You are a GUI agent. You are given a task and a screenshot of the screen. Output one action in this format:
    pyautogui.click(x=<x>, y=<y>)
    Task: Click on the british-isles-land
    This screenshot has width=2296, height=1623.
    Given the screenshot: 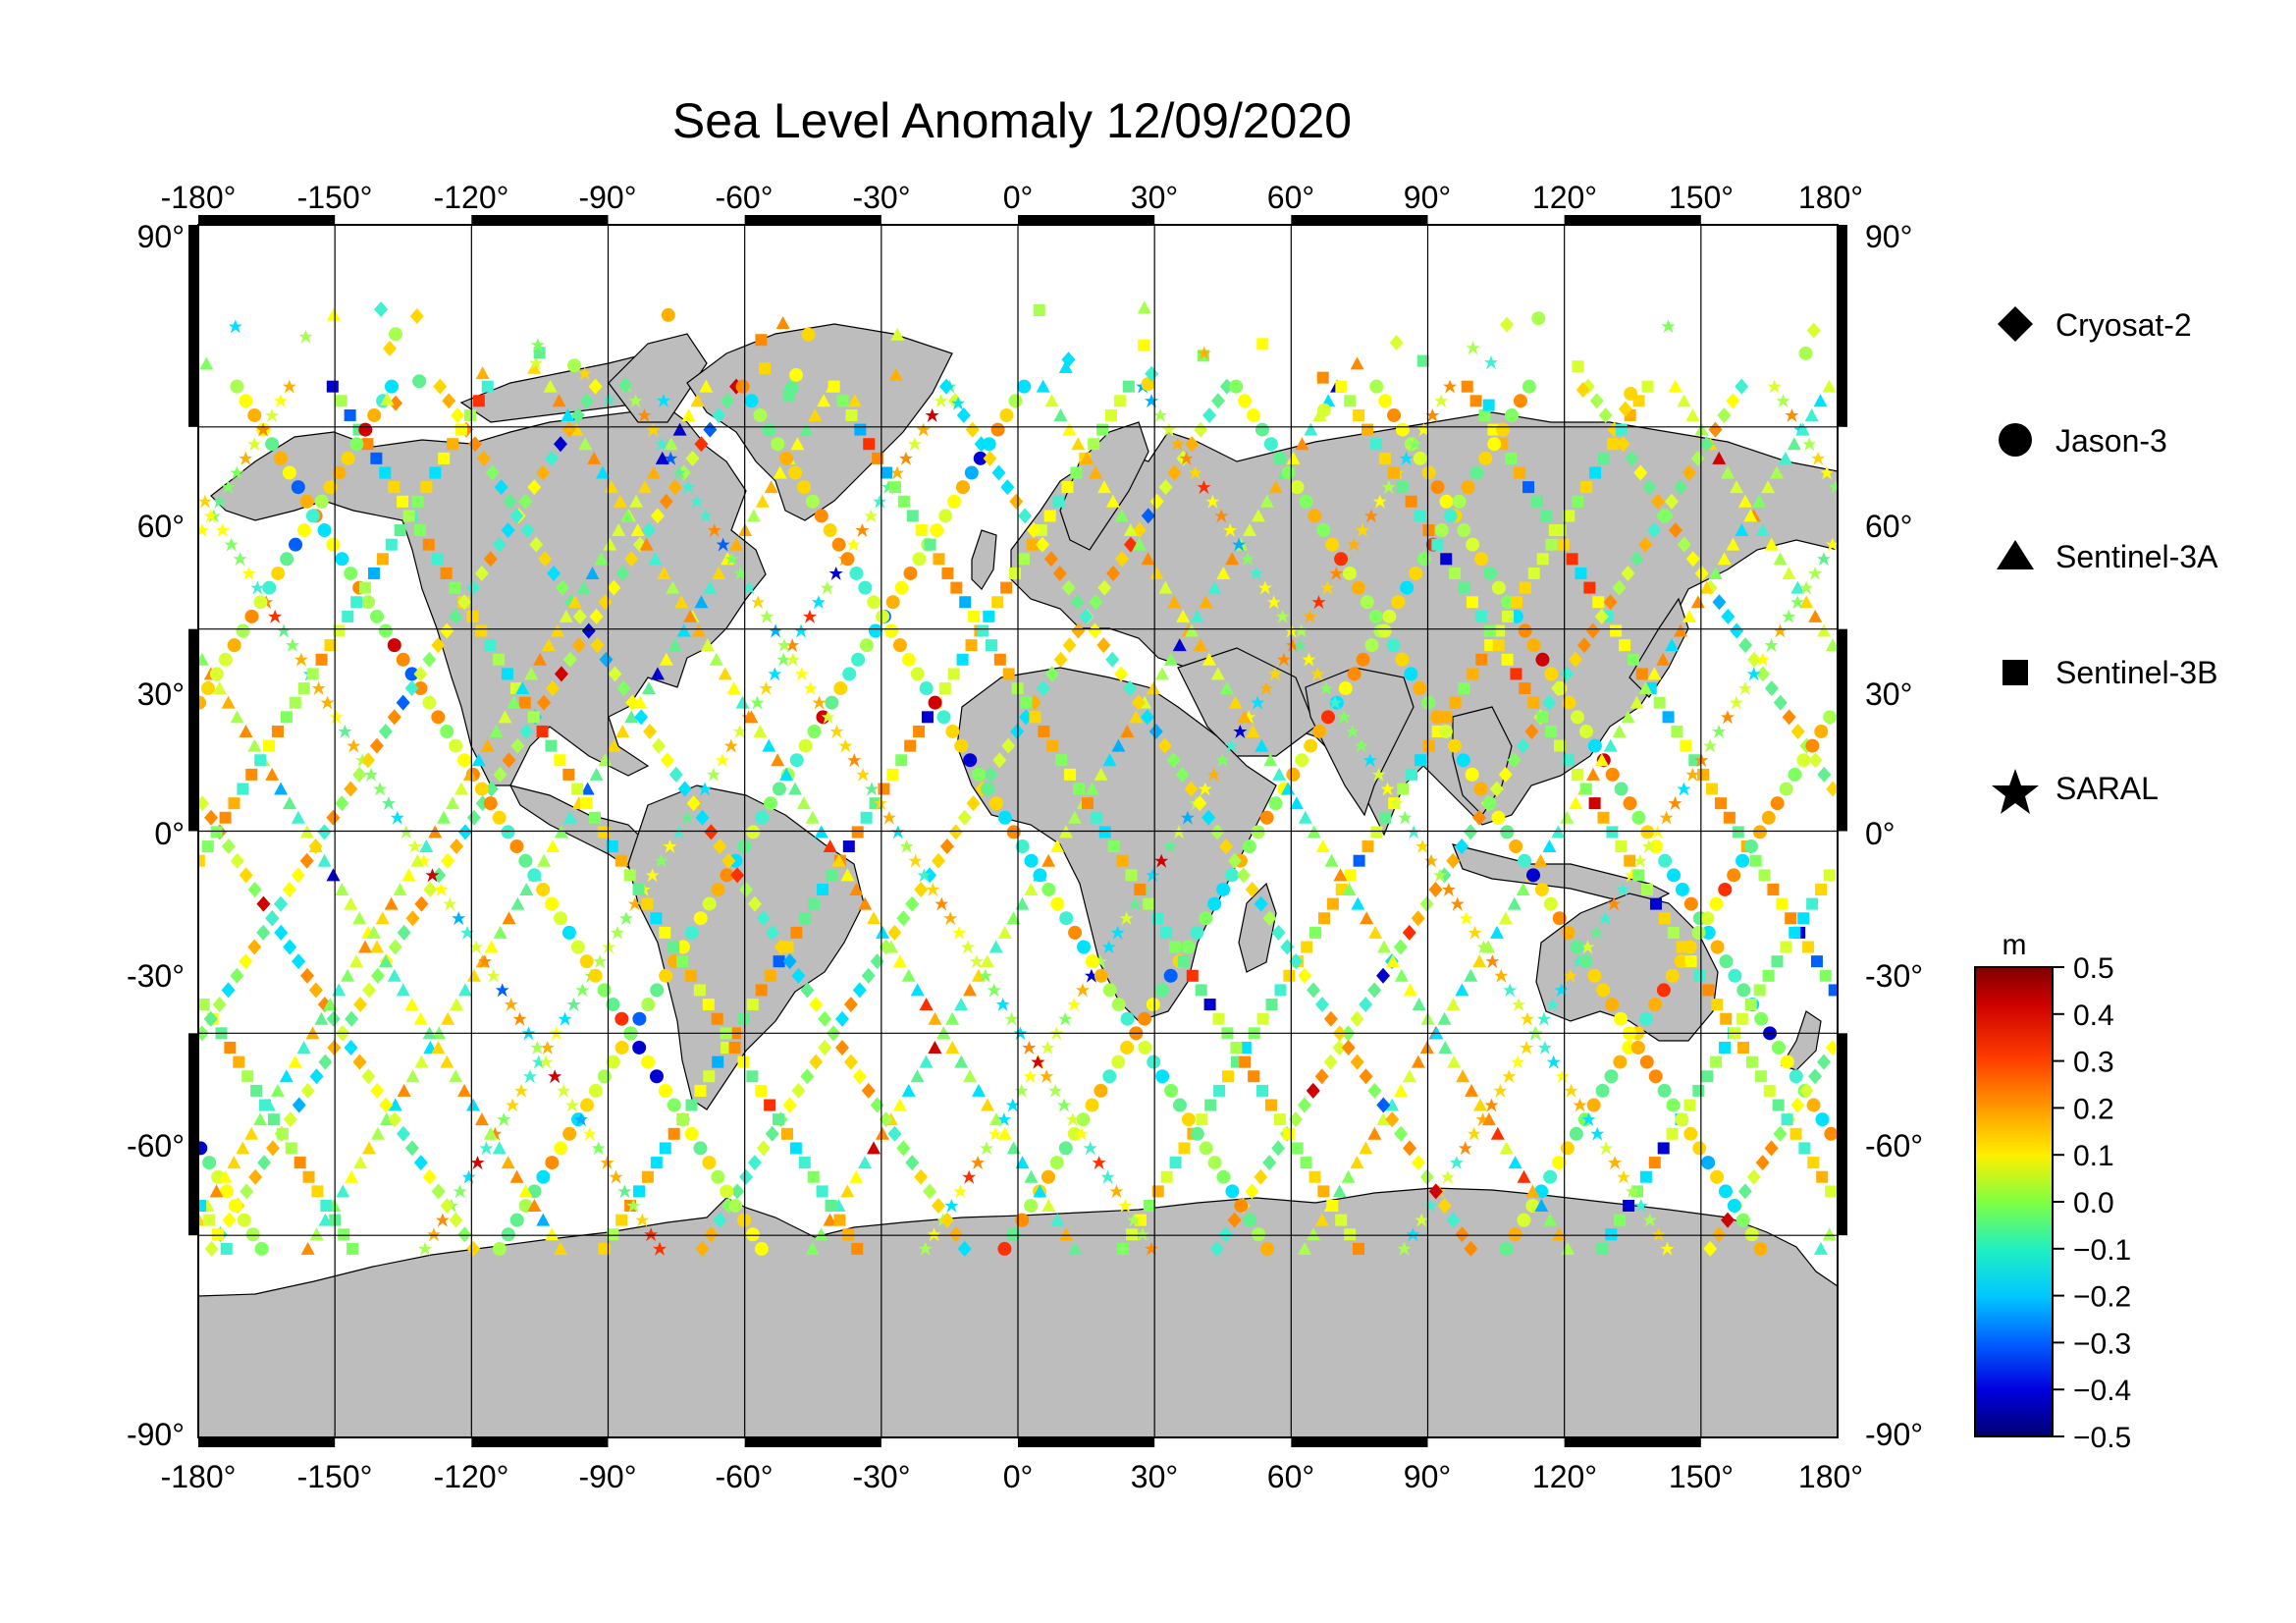 What is the action you would take?
    pyautogui.click(x=984, y=560)
    